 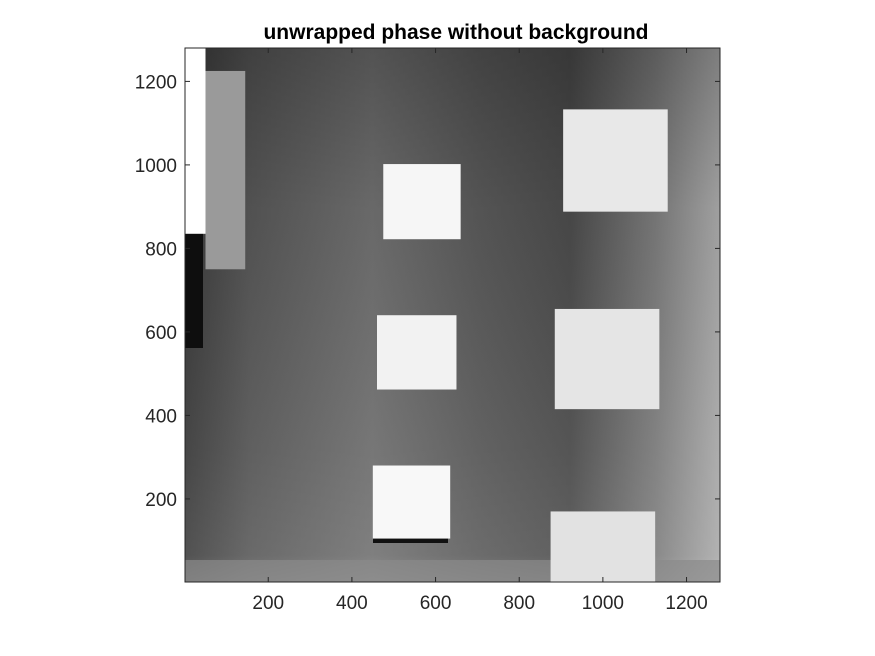 I want to click on y-tick-label: 400, so click(x=161, y=416).